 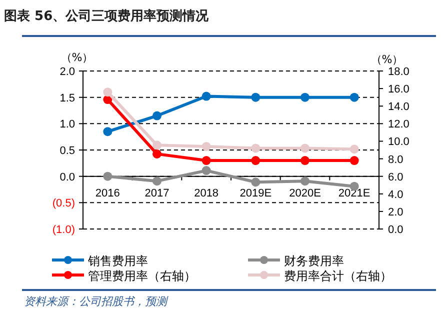 I want to click on y2-tick-label: 4.0, so click(x=396, y=194).